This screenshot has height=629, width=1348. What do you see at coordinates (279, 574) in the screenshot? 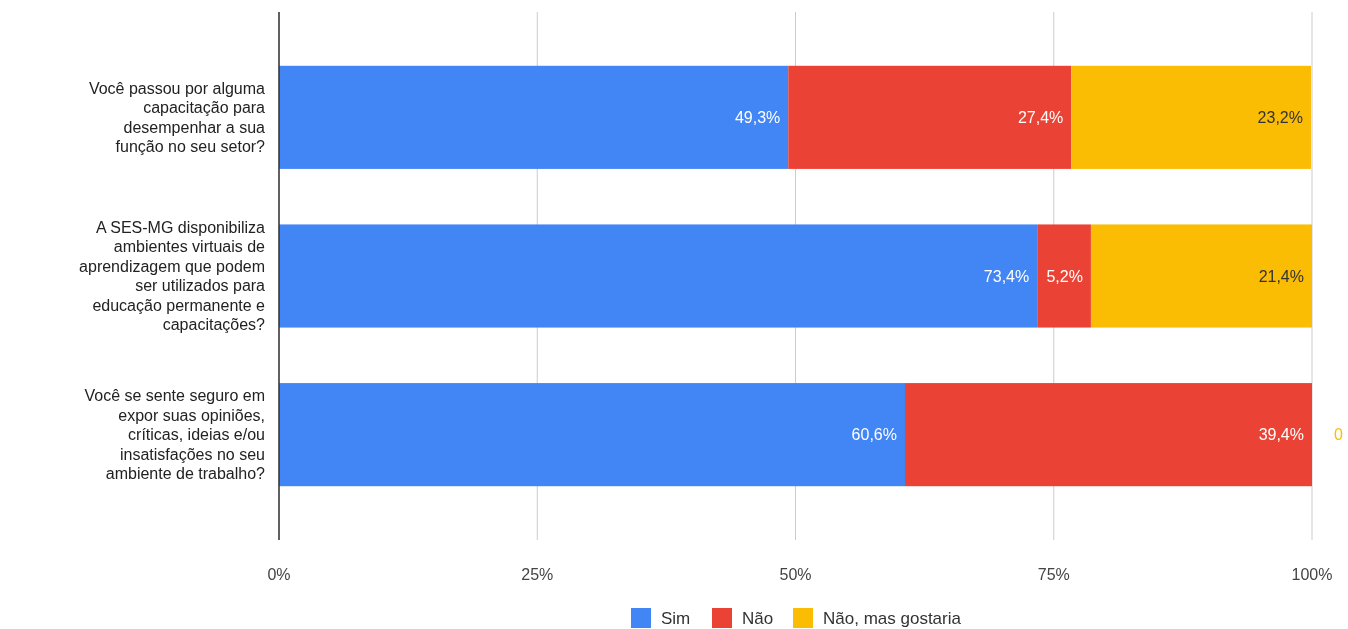
I see `x-tick-label: 0%` at bounding box center [279, 574].